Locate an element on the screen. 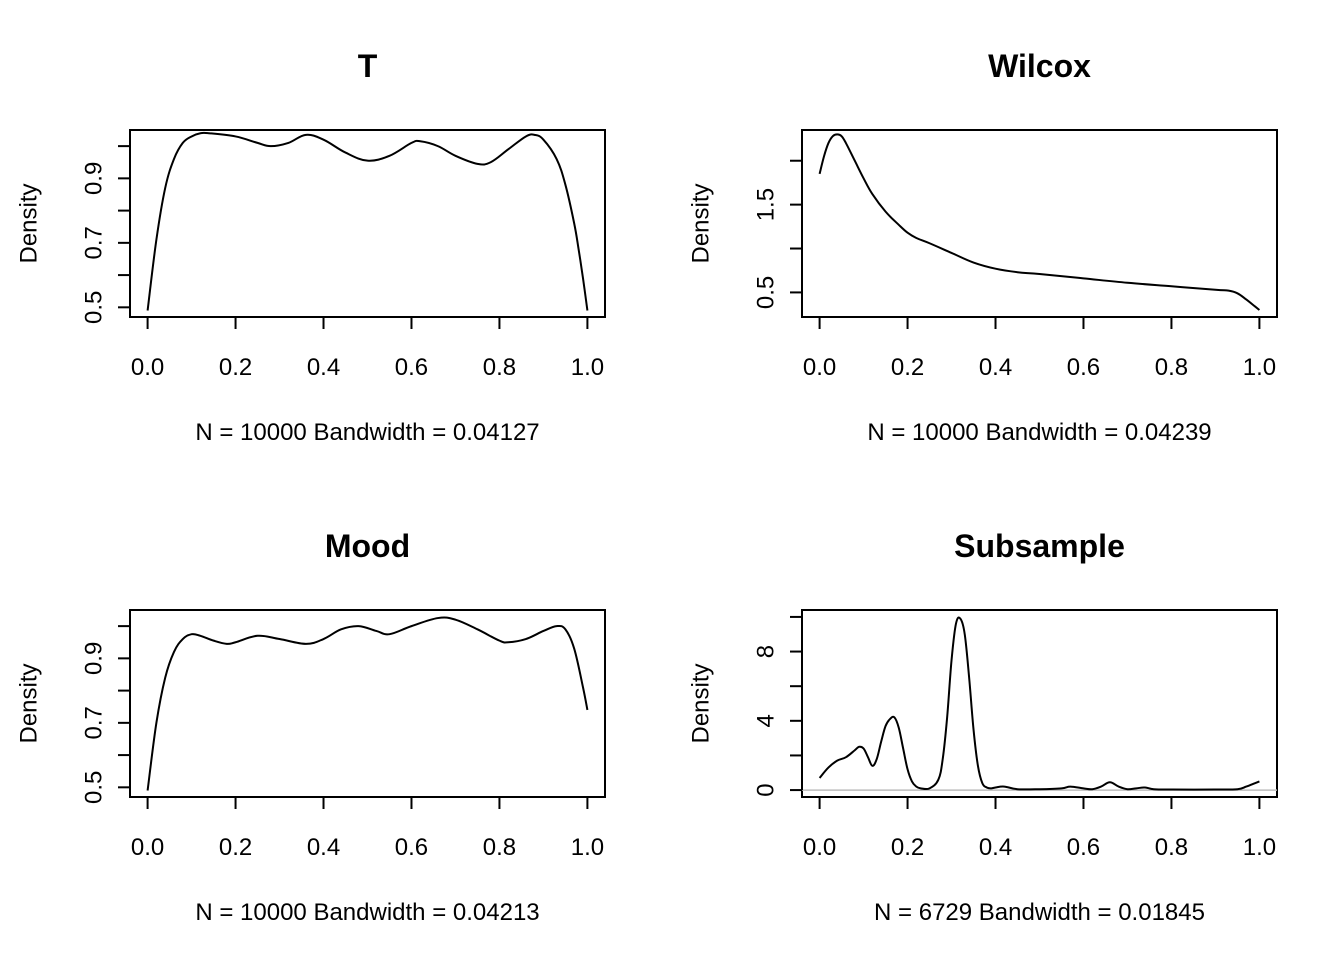  panel-title-subsample: Subsample is located at coordinates (1039, 546).